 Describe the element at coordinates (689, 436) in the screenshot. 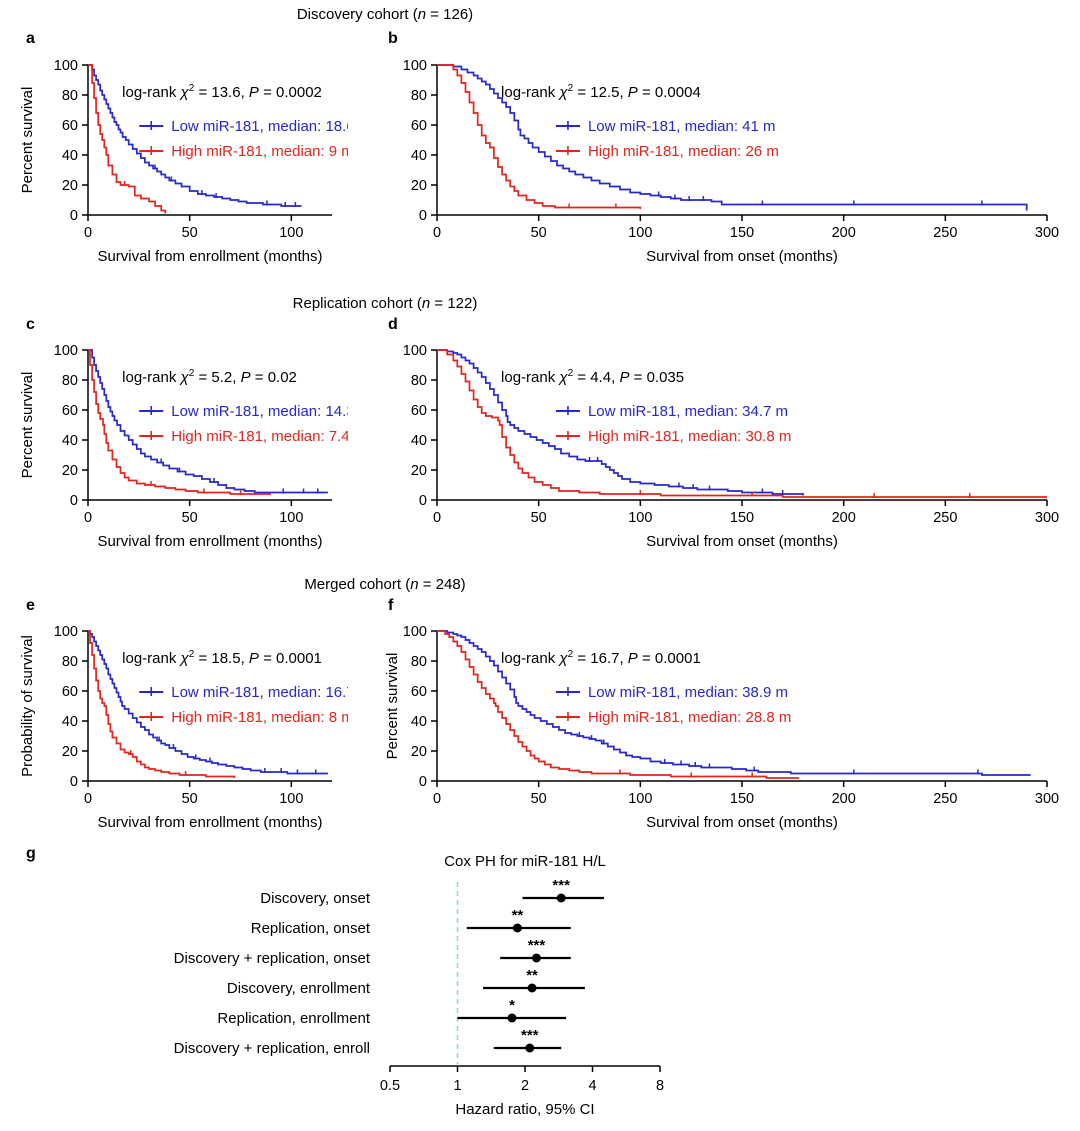

I see `svg-text: High miR-181, median: 30.8 m` at that location.